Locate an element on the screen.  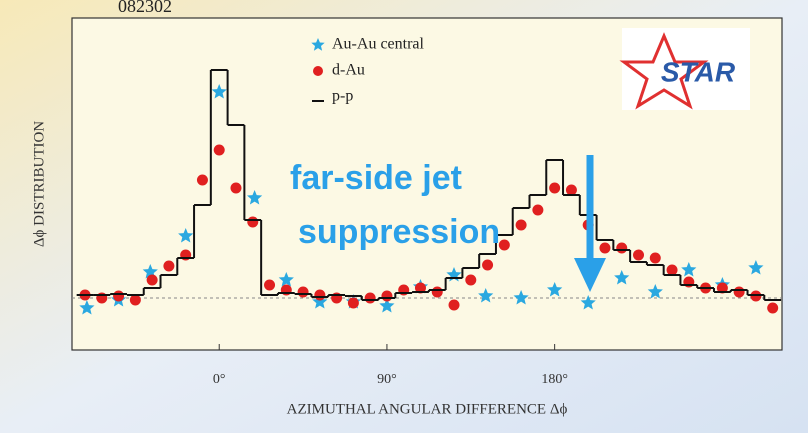
x-axis-label: AZIMUTHAL ANGULAR DIFFERENCE Δϕ is located at coordinates (427, 409).